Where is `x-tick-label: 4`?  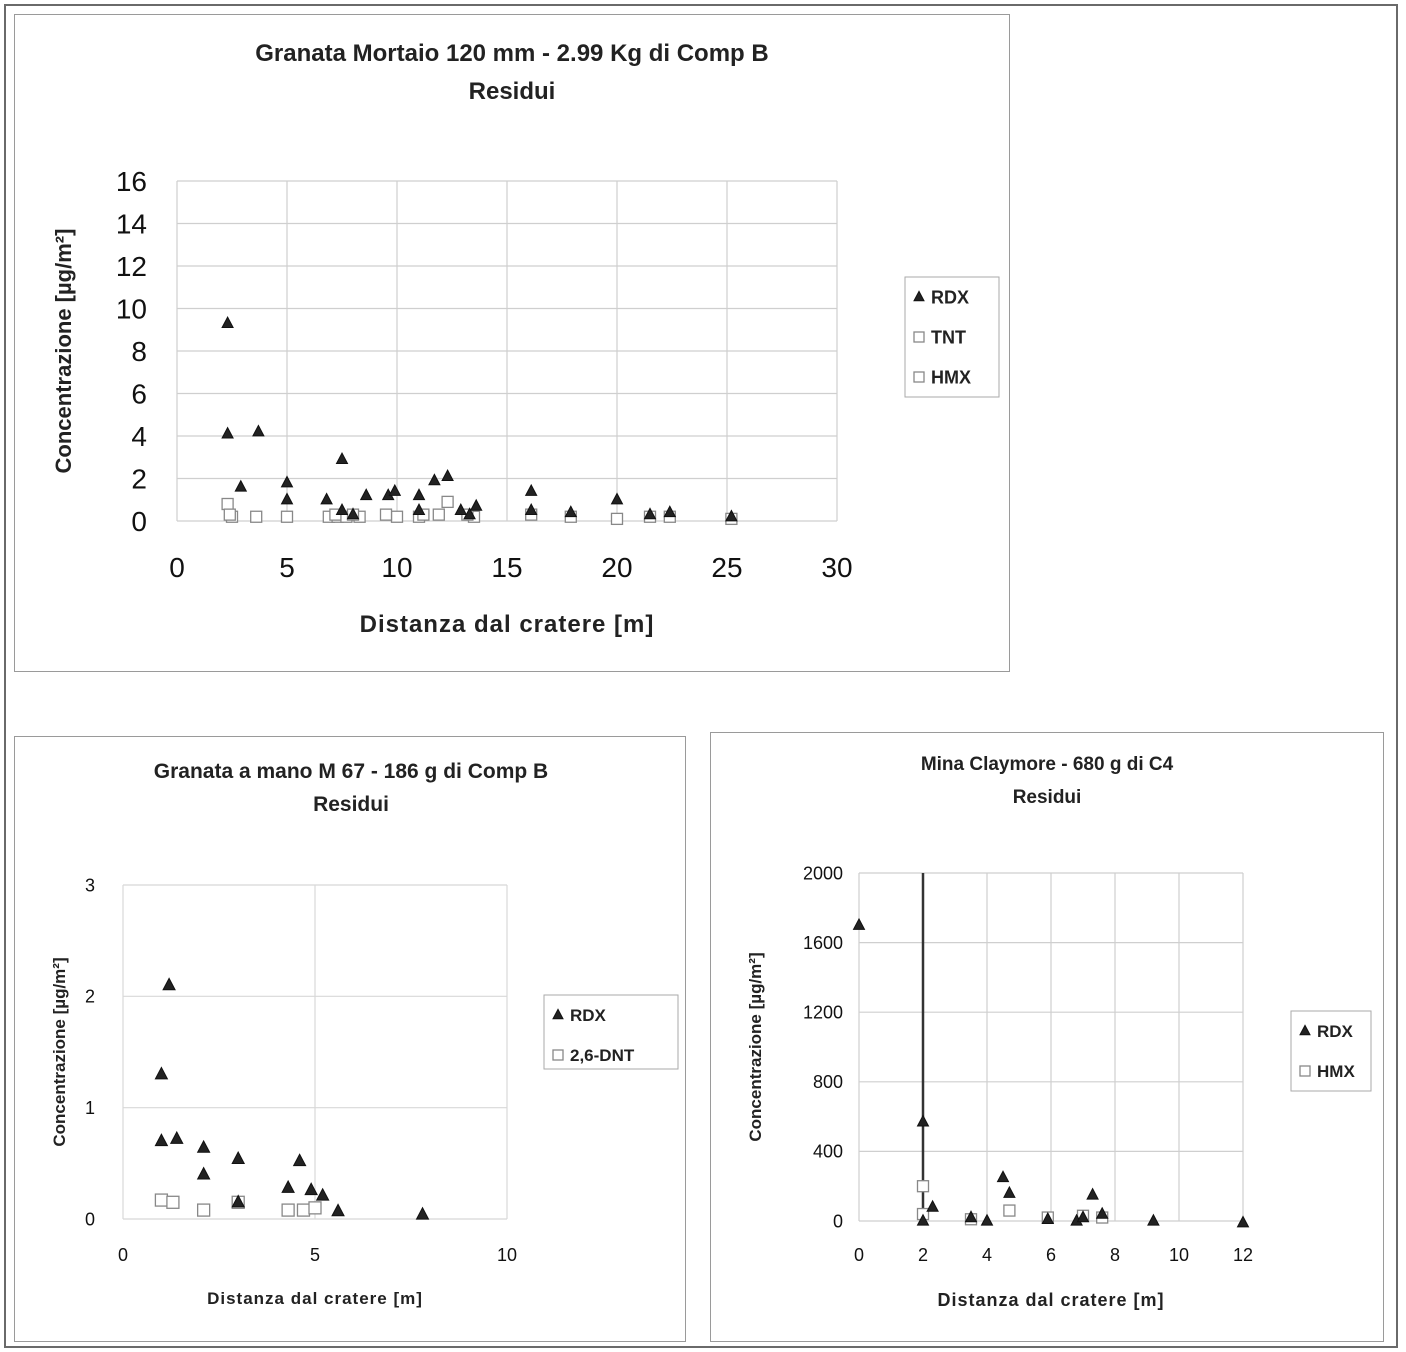 x-tick-label: 4 is located at coordinates (987, 1255).